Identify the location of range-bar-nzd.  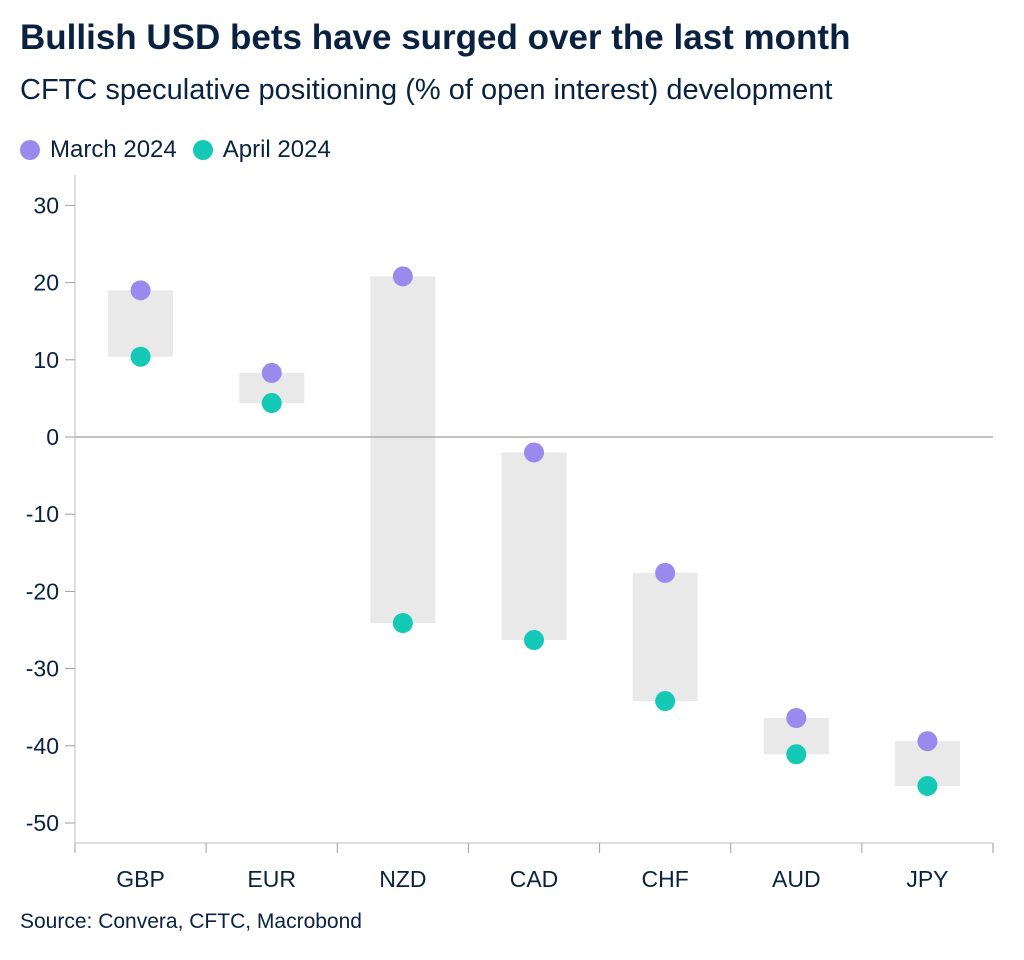
(403, 450).